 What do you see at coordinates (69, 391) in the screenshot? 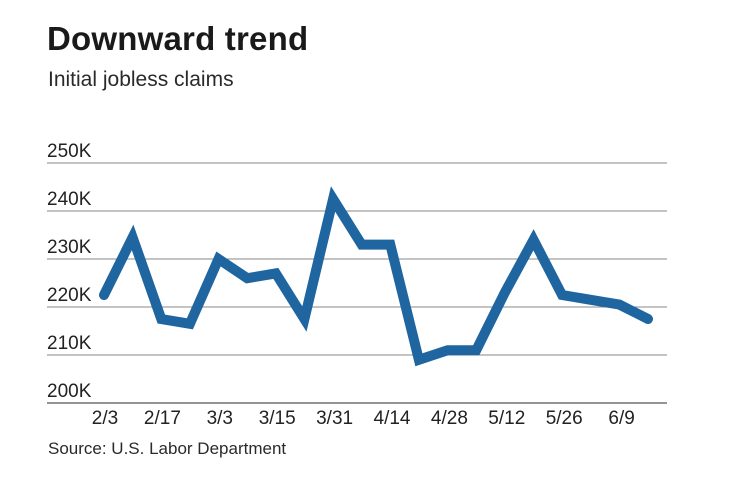
I see `y-tick-label: 200K` at bounding box center [69, 391].